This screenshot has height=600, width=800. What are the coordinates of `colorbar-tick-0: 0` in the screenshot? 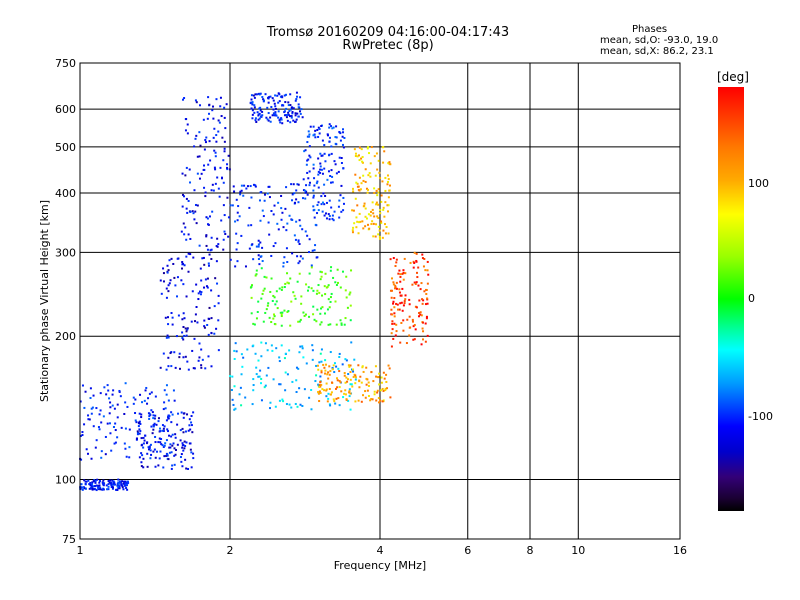 It's located at (751, 298).